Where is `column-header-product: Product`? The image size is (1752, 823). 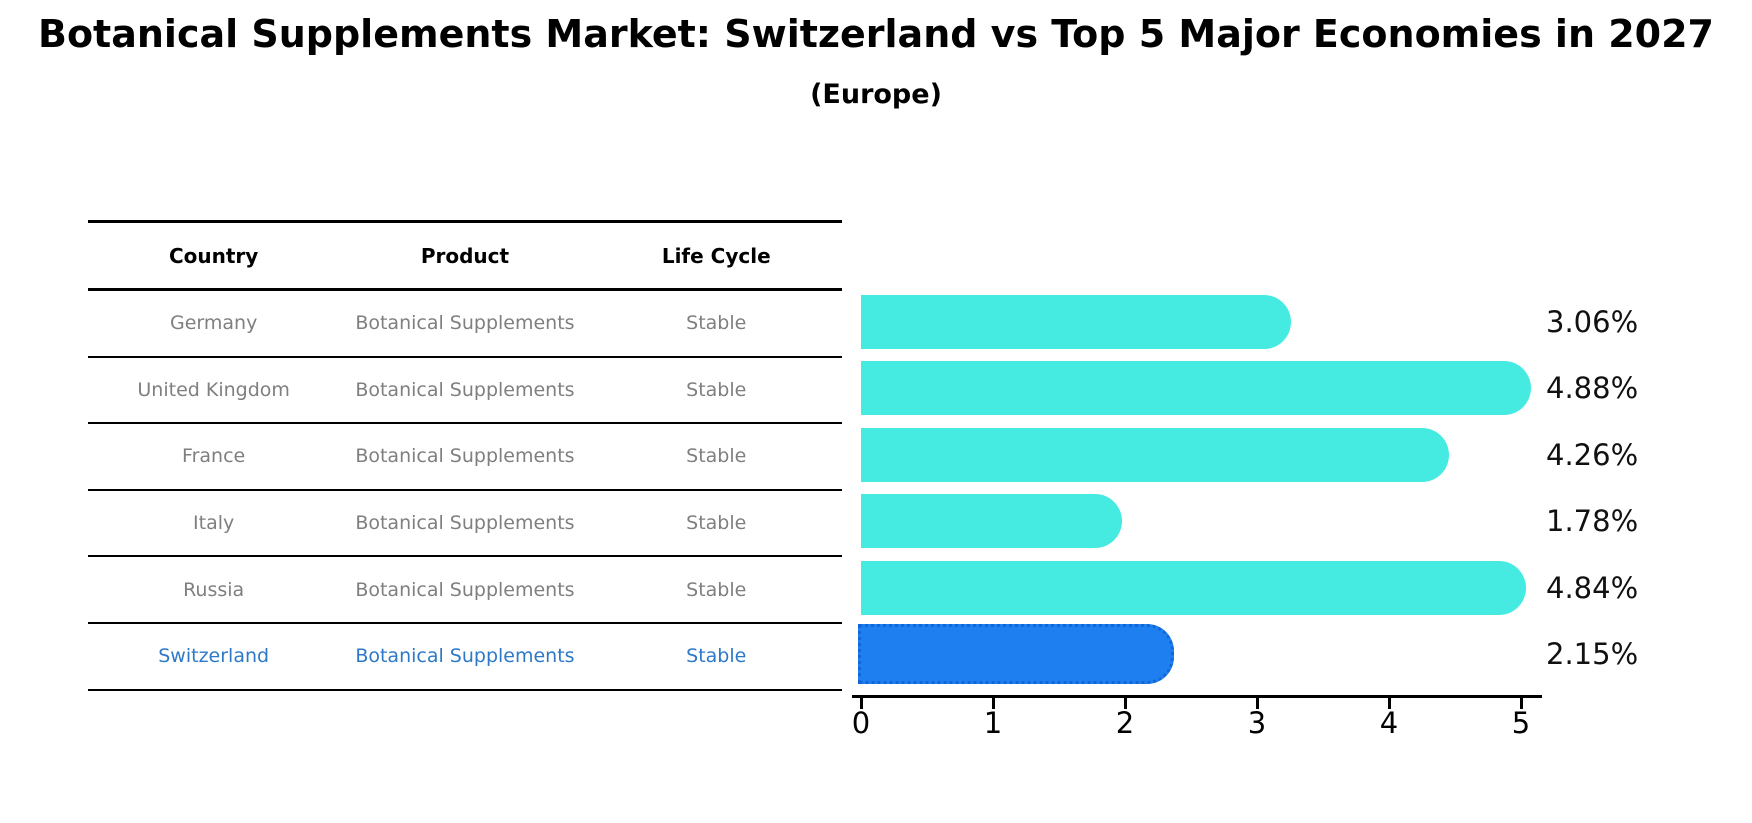
column-header-product: Product is located at coordinates (465, 255).